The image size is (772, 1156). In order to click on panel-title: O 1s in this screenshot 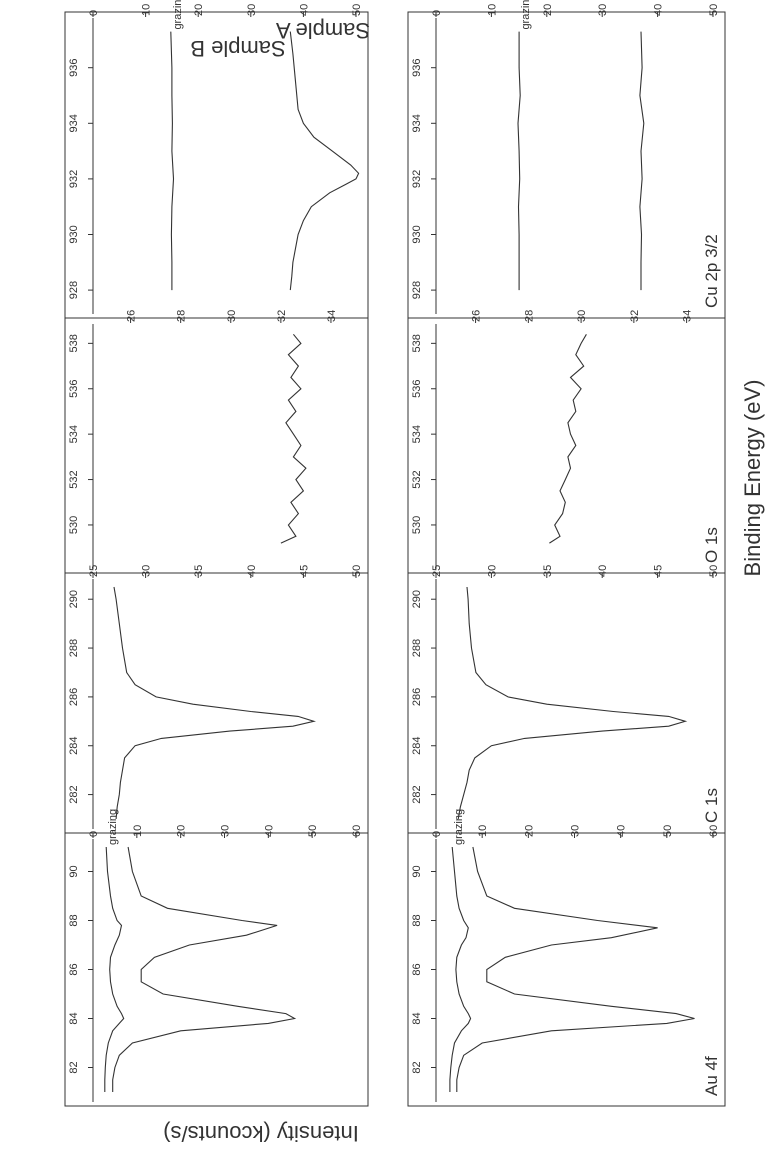, I will do `click(711, 545)`.